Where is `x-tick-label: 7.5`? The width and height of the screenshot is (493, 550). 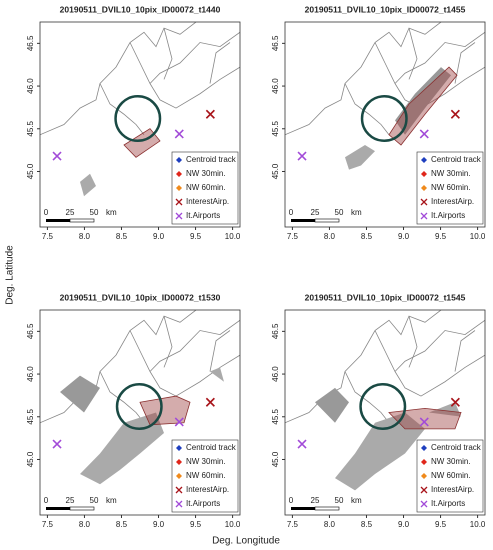 x-tick-label: 7.5 is located at coordinates (293, 236).